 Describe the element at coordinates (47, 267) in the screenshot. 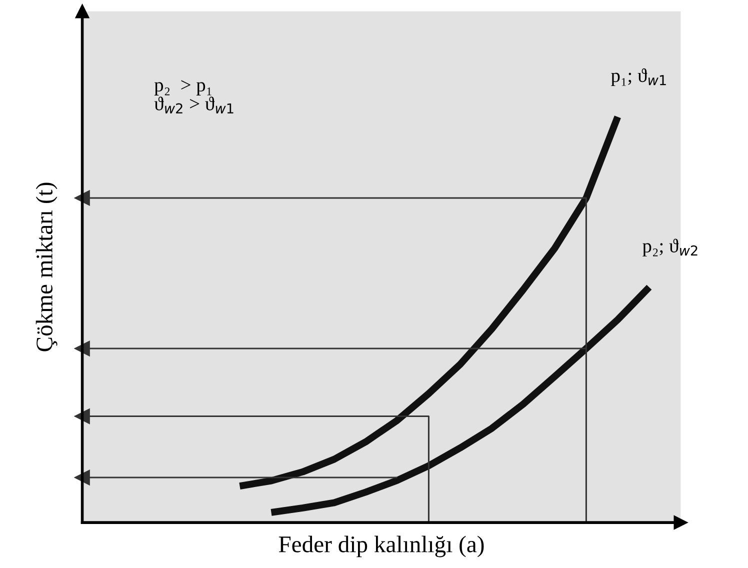

I see `y-axis-title: Çökme miktarı (t)` at that location.